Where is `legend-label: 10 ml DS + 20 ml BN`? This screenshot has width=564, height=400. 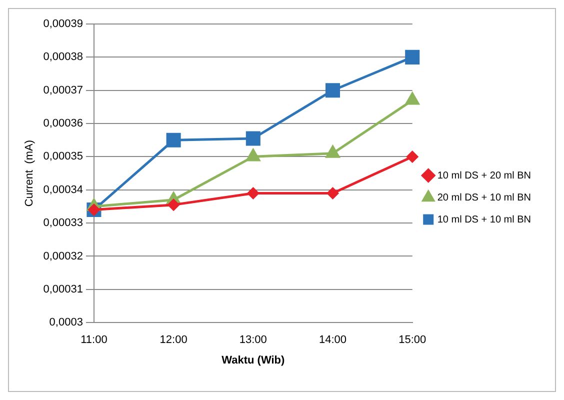
legend-label: 10 ml DS + 20 ml BN is located at coordinates (484, 176).